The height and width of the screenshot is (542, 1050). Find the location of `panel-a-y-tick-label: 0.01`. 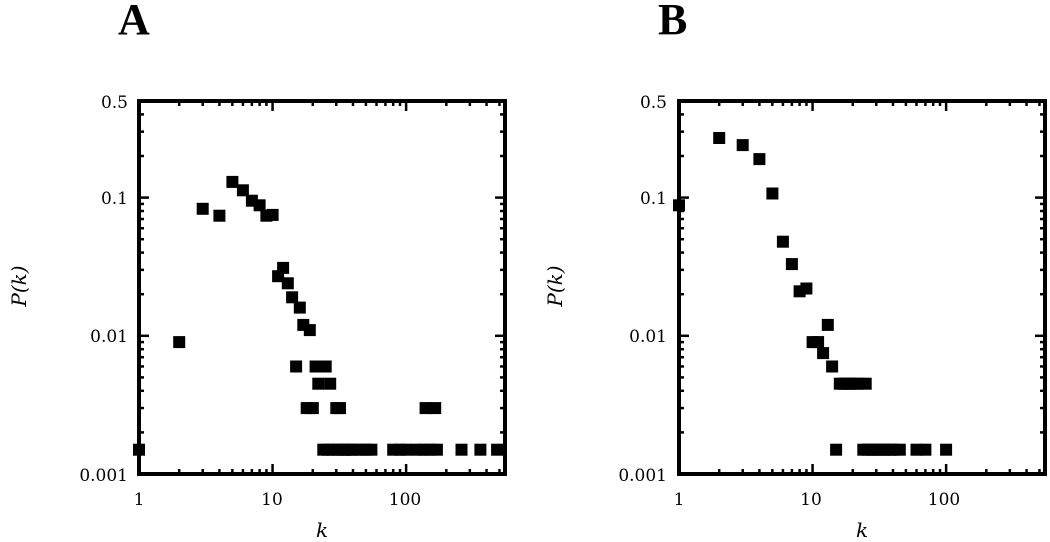

panel-a-y-tick-label: 0.01 is located at coordinates (109, 337).